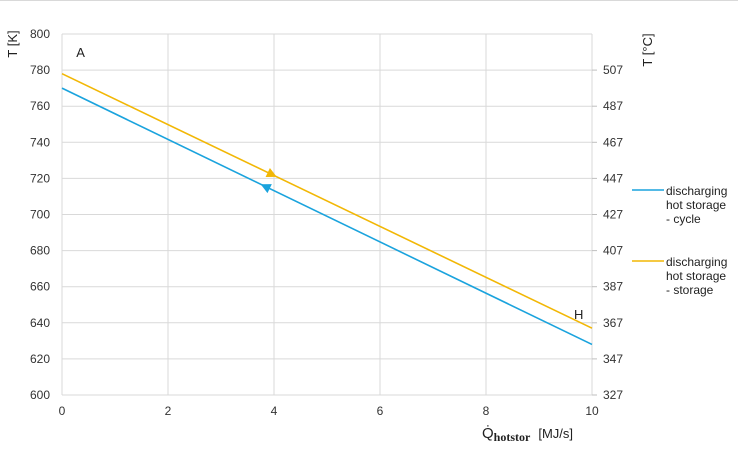 This screenshot has height=453, width=738. Describe the element at coordinates (527, 434) in the screenshot. I see `x-axis-label: Q̇hotstor [MJ/s]` at that location.